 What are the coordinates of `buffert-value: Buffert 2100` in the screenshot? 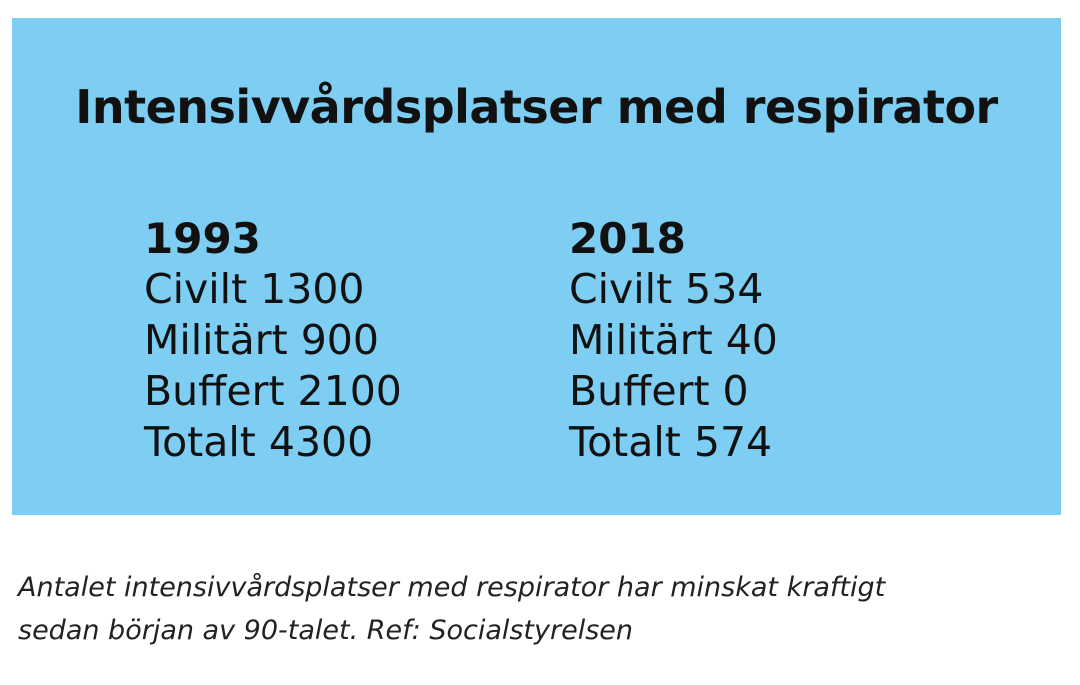 It's located at (273, 391).